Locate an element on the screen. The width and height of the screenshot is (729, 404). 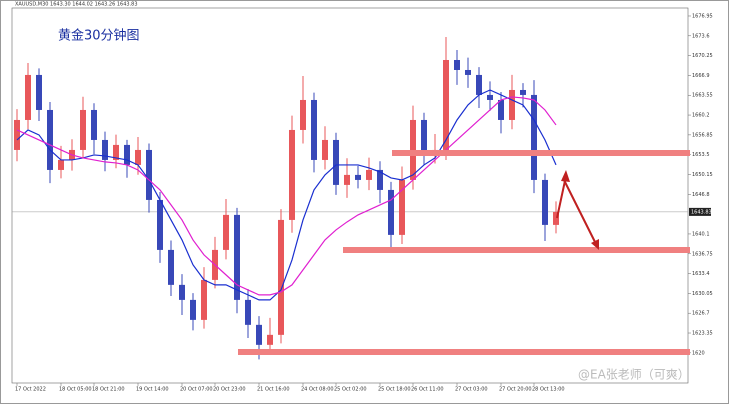
resistance-band is located at coordinates (541, 153).